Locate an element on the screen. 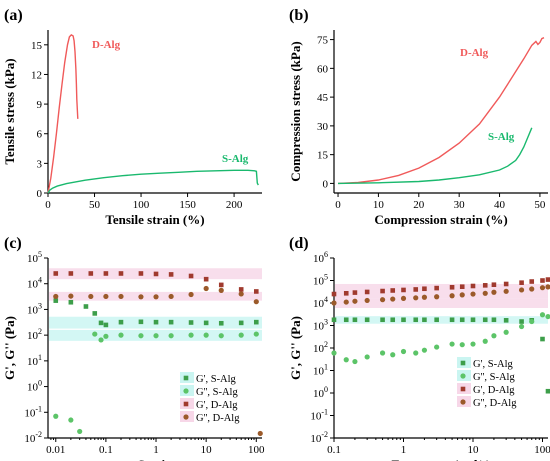 The width and height of the screenshot is (550, 461). x-tick-label: 100 is located at coordinates (542, 450).